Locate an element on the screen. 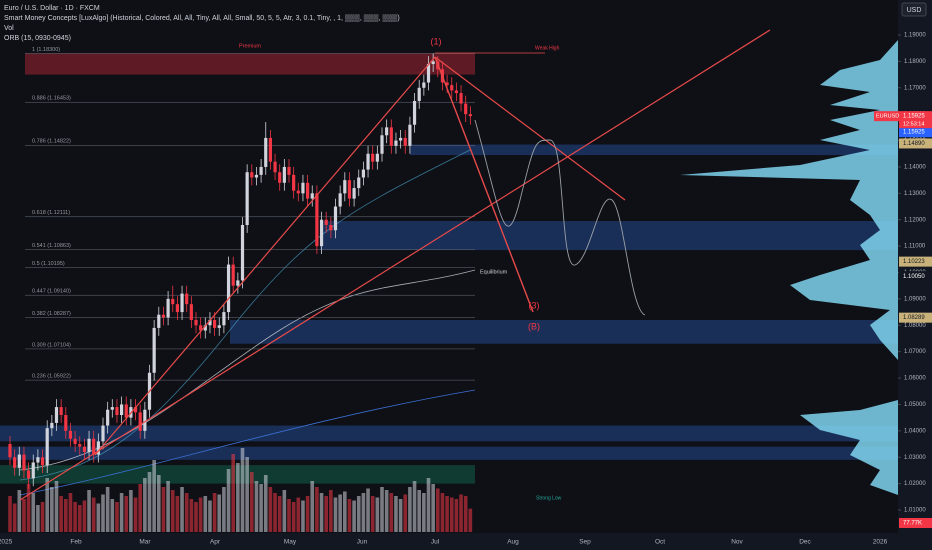 Image resolution: width=932 pixels, height=550 pixels. x-tick-label: Jul is located at coordinates (435, 542).